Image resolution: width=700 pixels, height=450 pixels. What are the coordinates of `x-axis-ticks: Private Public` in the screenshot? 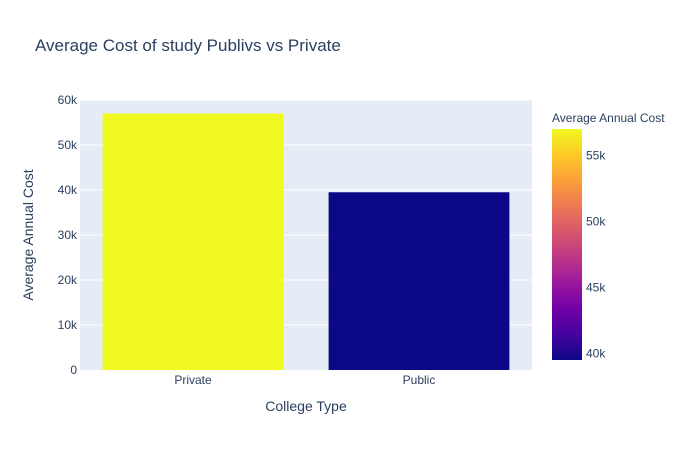 It's located at (304, 380).